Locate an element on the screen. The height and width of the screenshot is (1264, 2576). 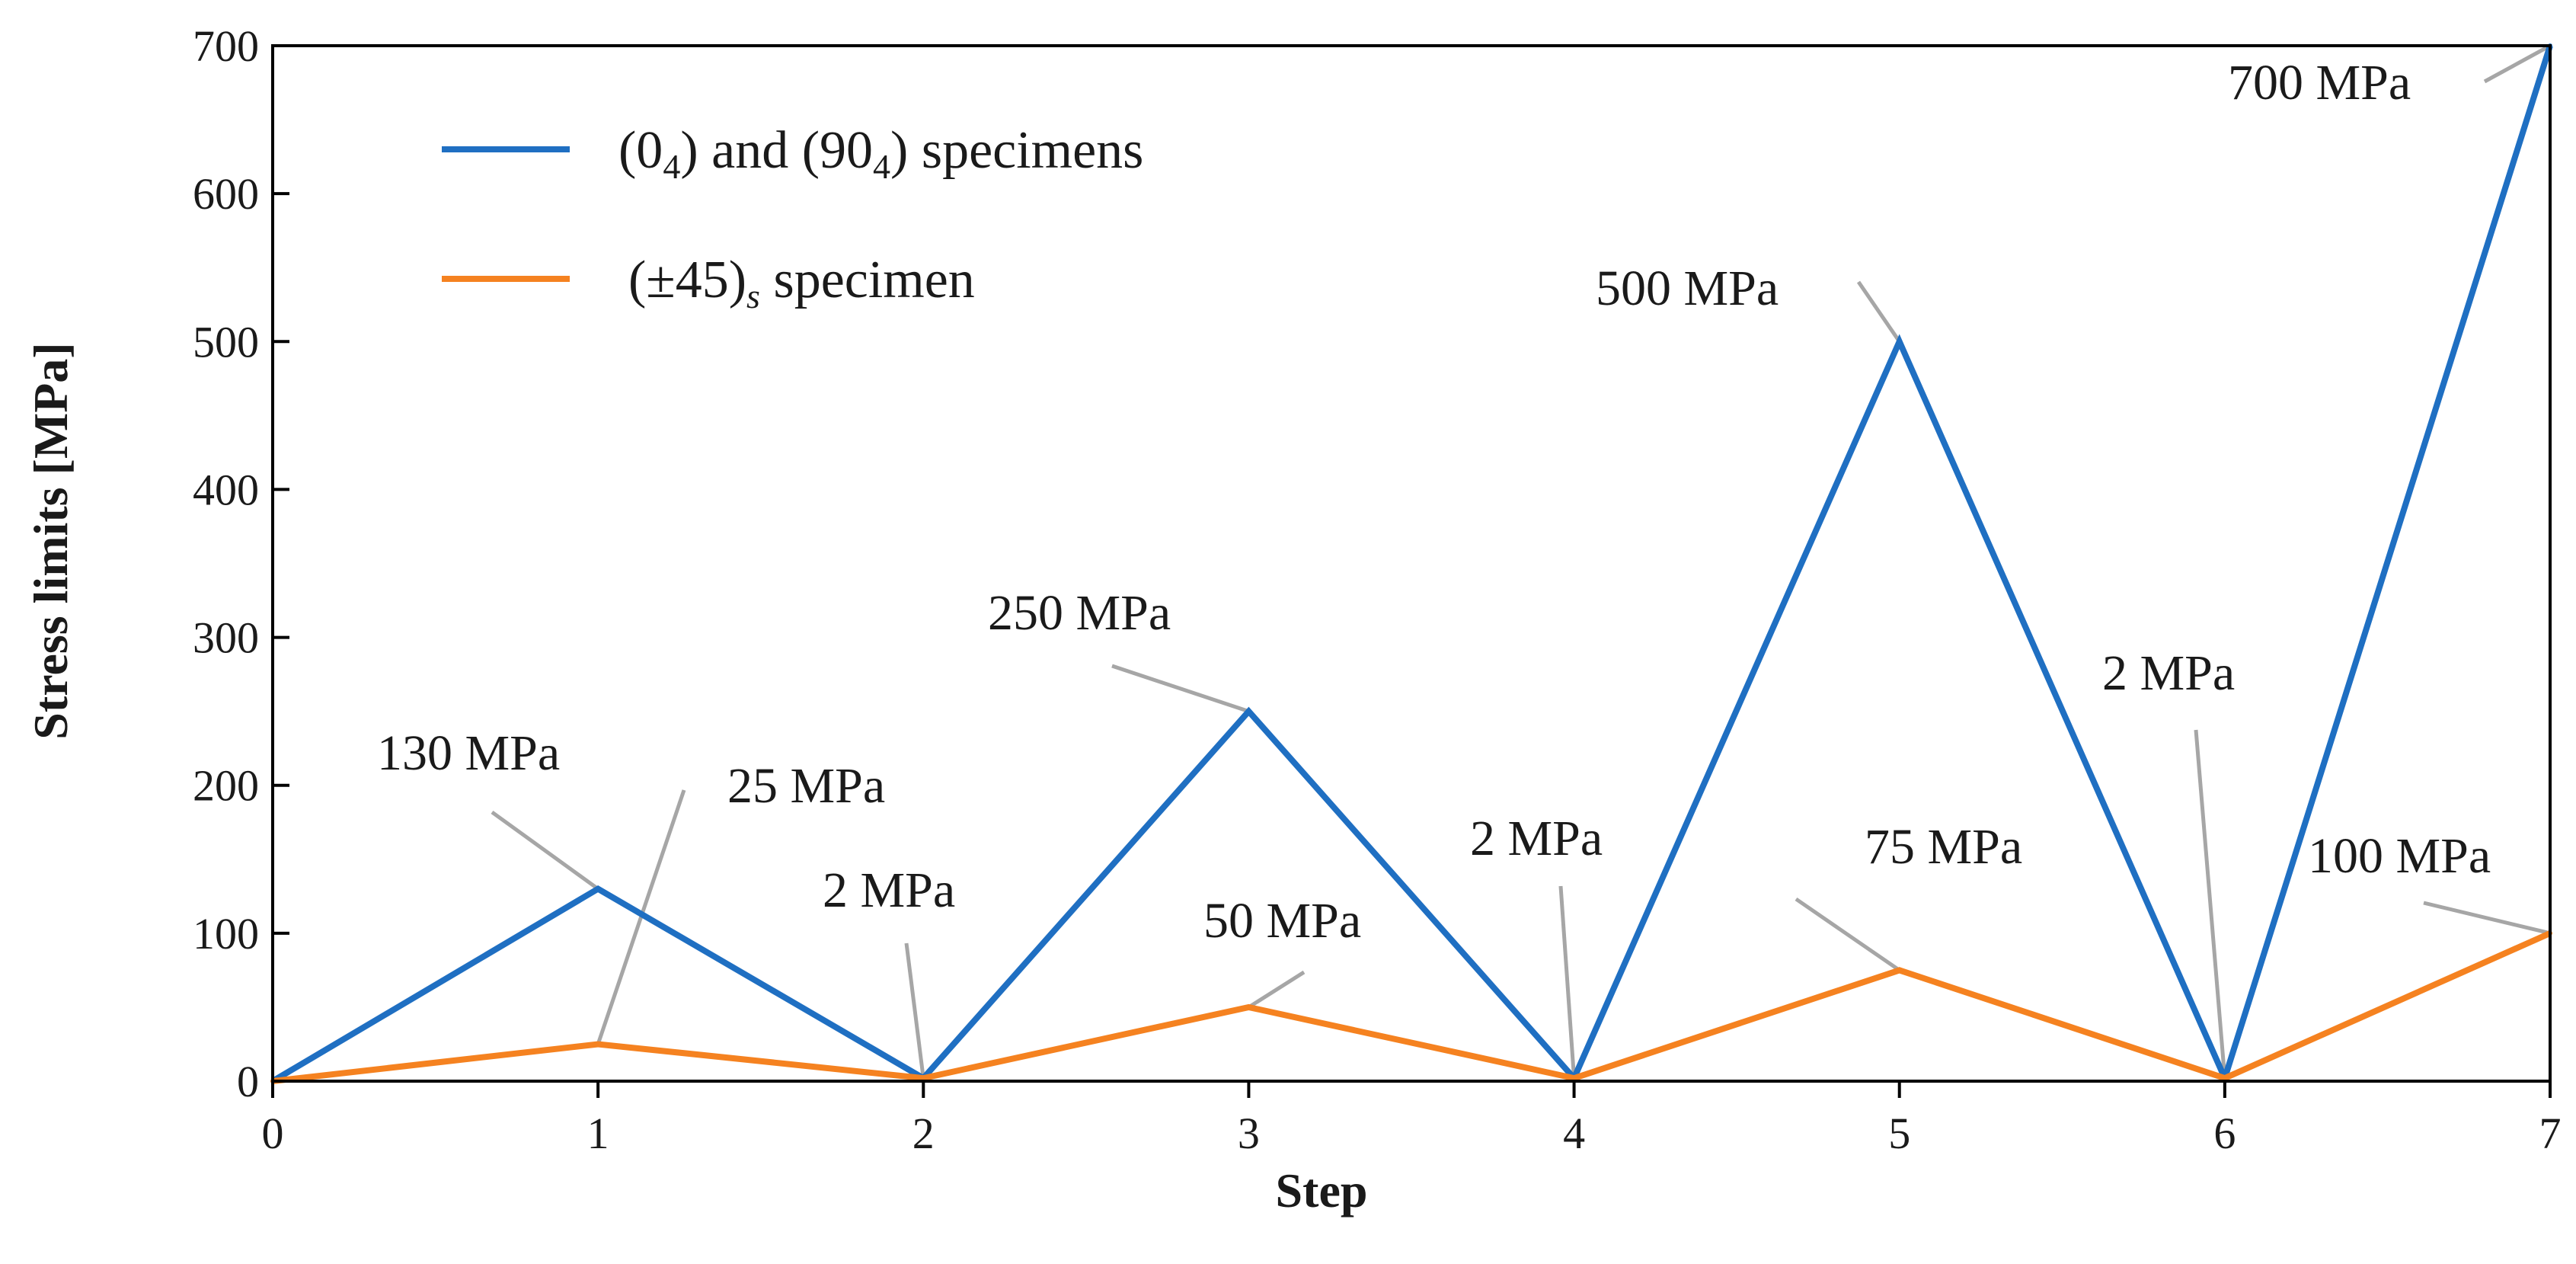
legend-text-part: ) specimens is located at coordinates (1017, 150).